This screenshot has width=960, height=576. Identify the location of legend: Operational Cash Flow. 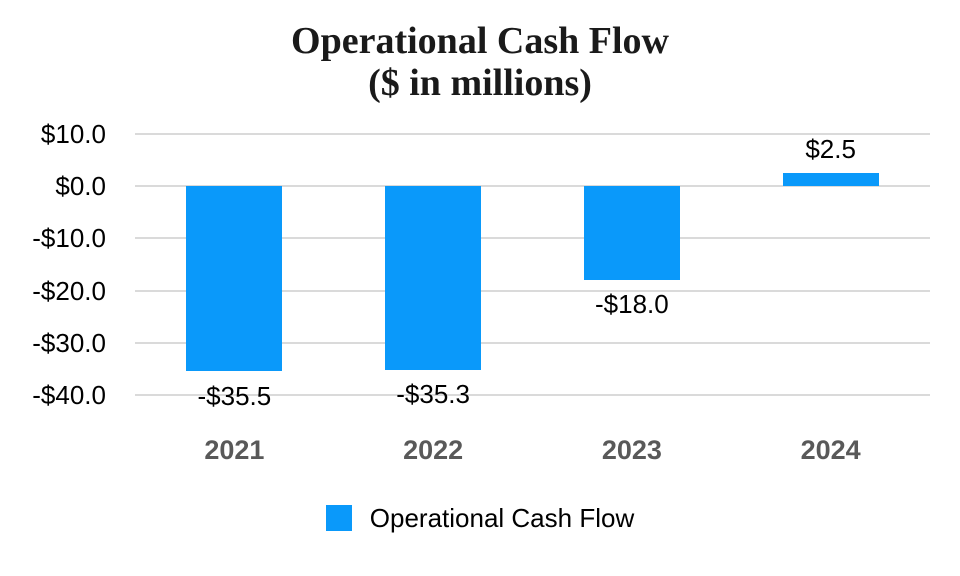
(480, 518).